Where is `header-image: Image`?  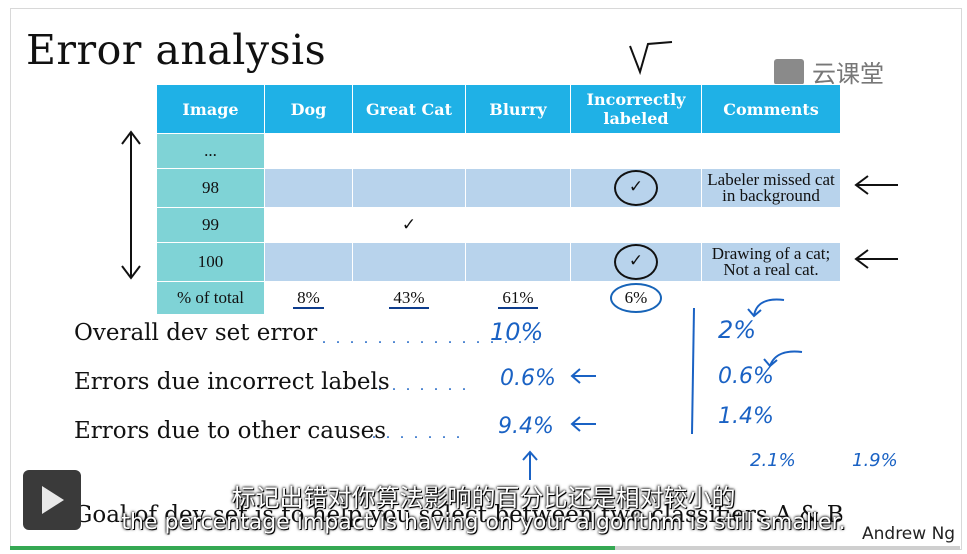
header-image: Image is located at coordinates (210, 109).